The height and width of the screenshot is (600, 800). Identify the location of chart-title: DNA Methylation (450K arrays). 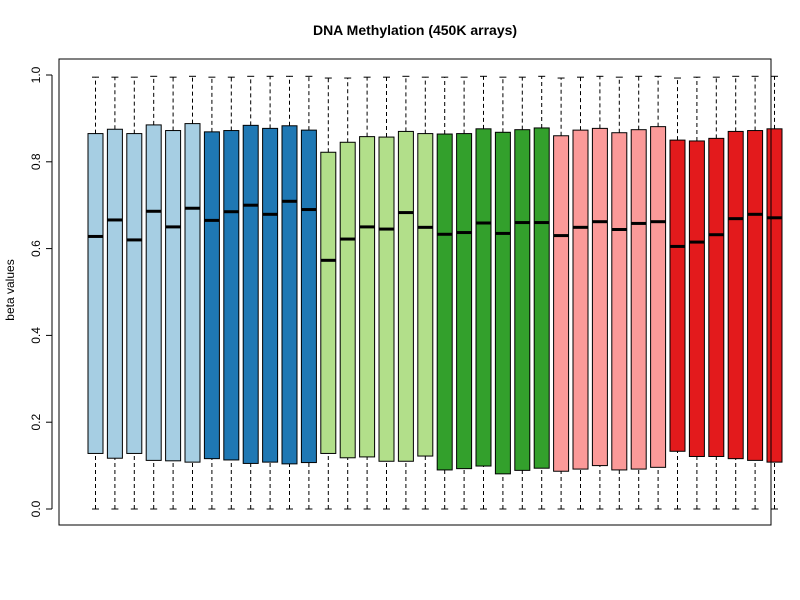
(415, 30).